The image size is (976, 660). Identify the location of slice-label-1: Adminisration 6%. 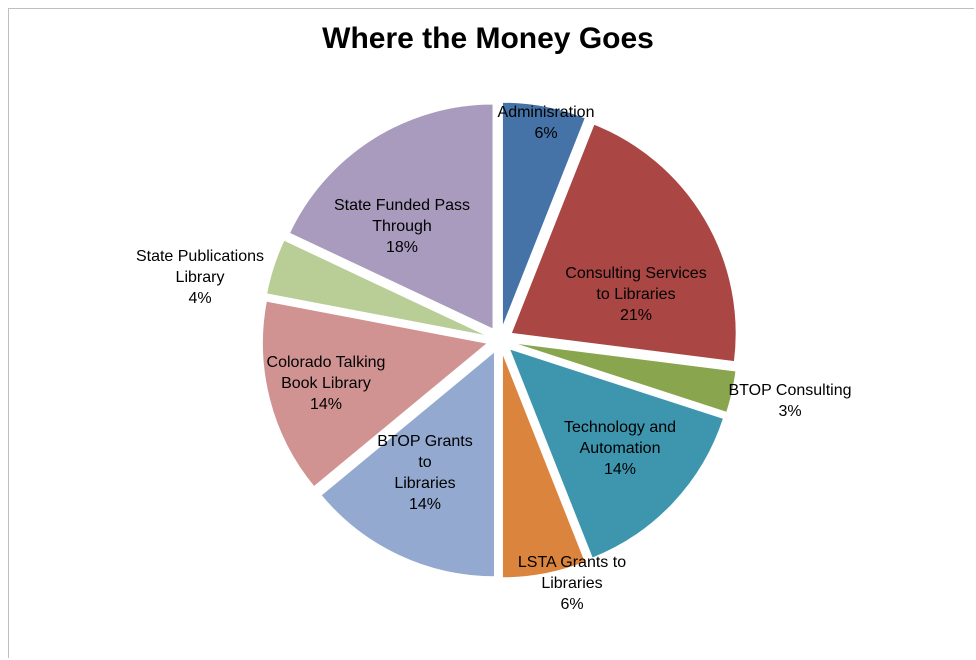
(546, 123).